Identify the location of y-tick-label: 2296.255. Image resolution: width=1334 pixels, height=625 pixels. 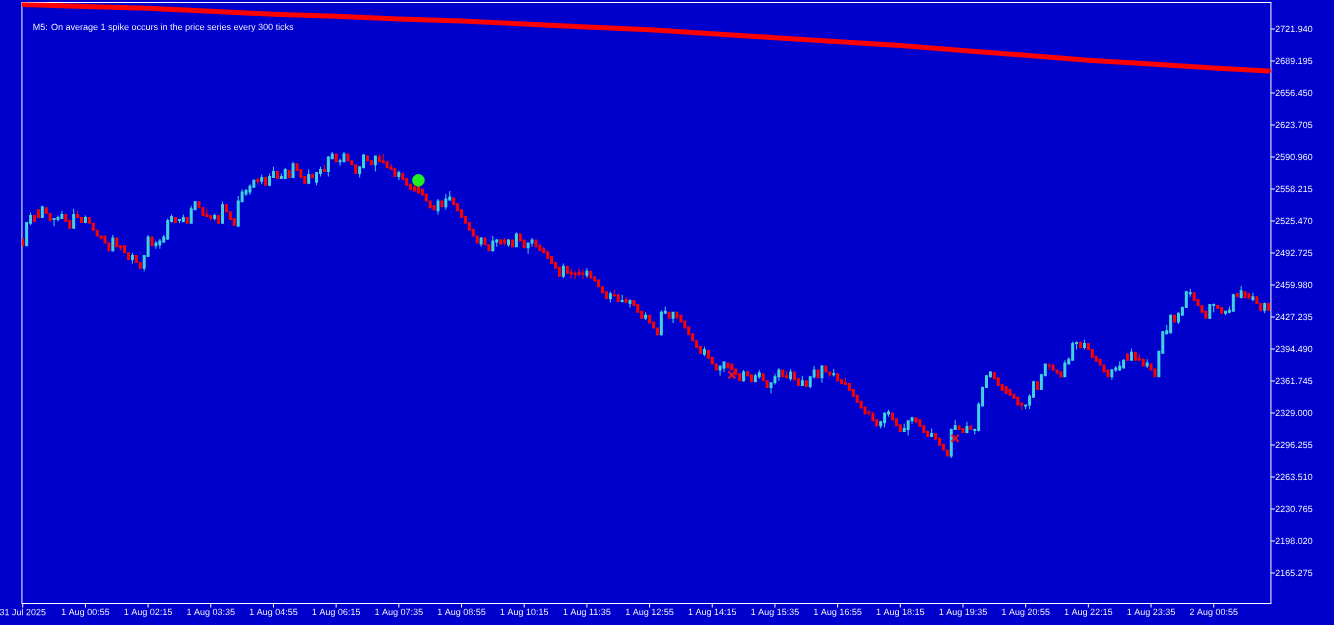
(1294, 445).